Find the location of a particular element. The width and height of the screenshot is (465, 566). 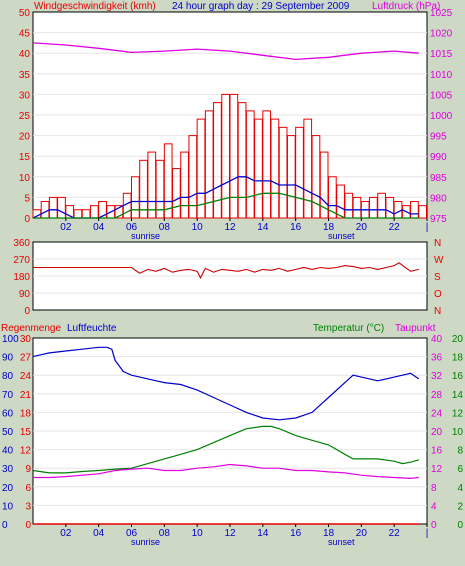

temperature-y-tick: 6 is located at coordinates (460, 469).